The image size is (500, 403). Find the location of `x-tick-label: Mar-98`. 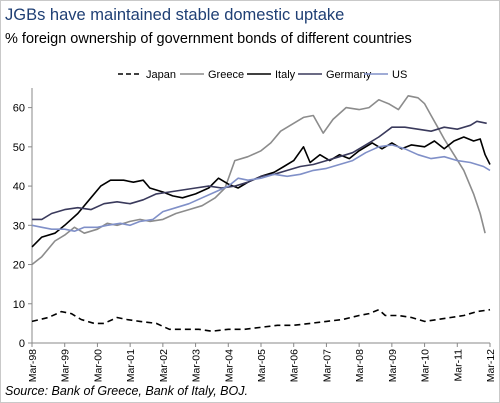

x-tick-label: Mar-98 is located at coordinates (33, 365).